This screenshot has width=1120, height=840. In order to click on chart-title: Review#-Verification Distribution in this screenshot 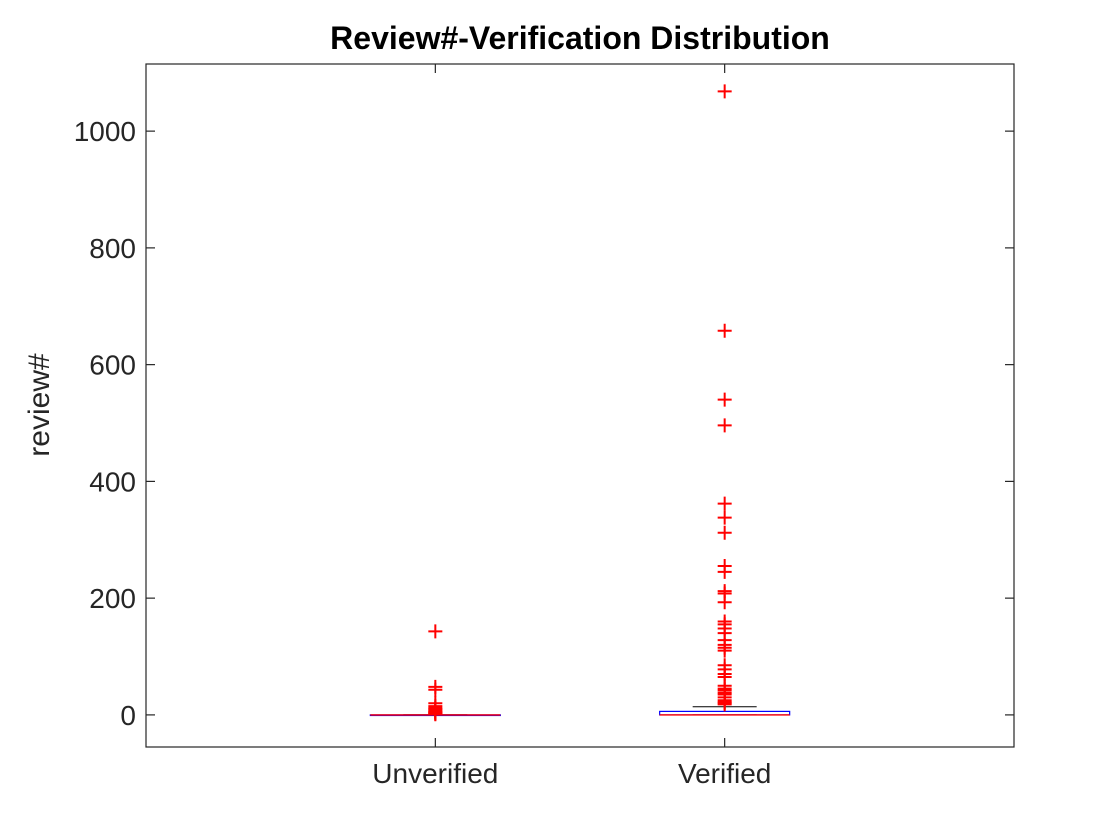, I will do `click(580, 38)`.